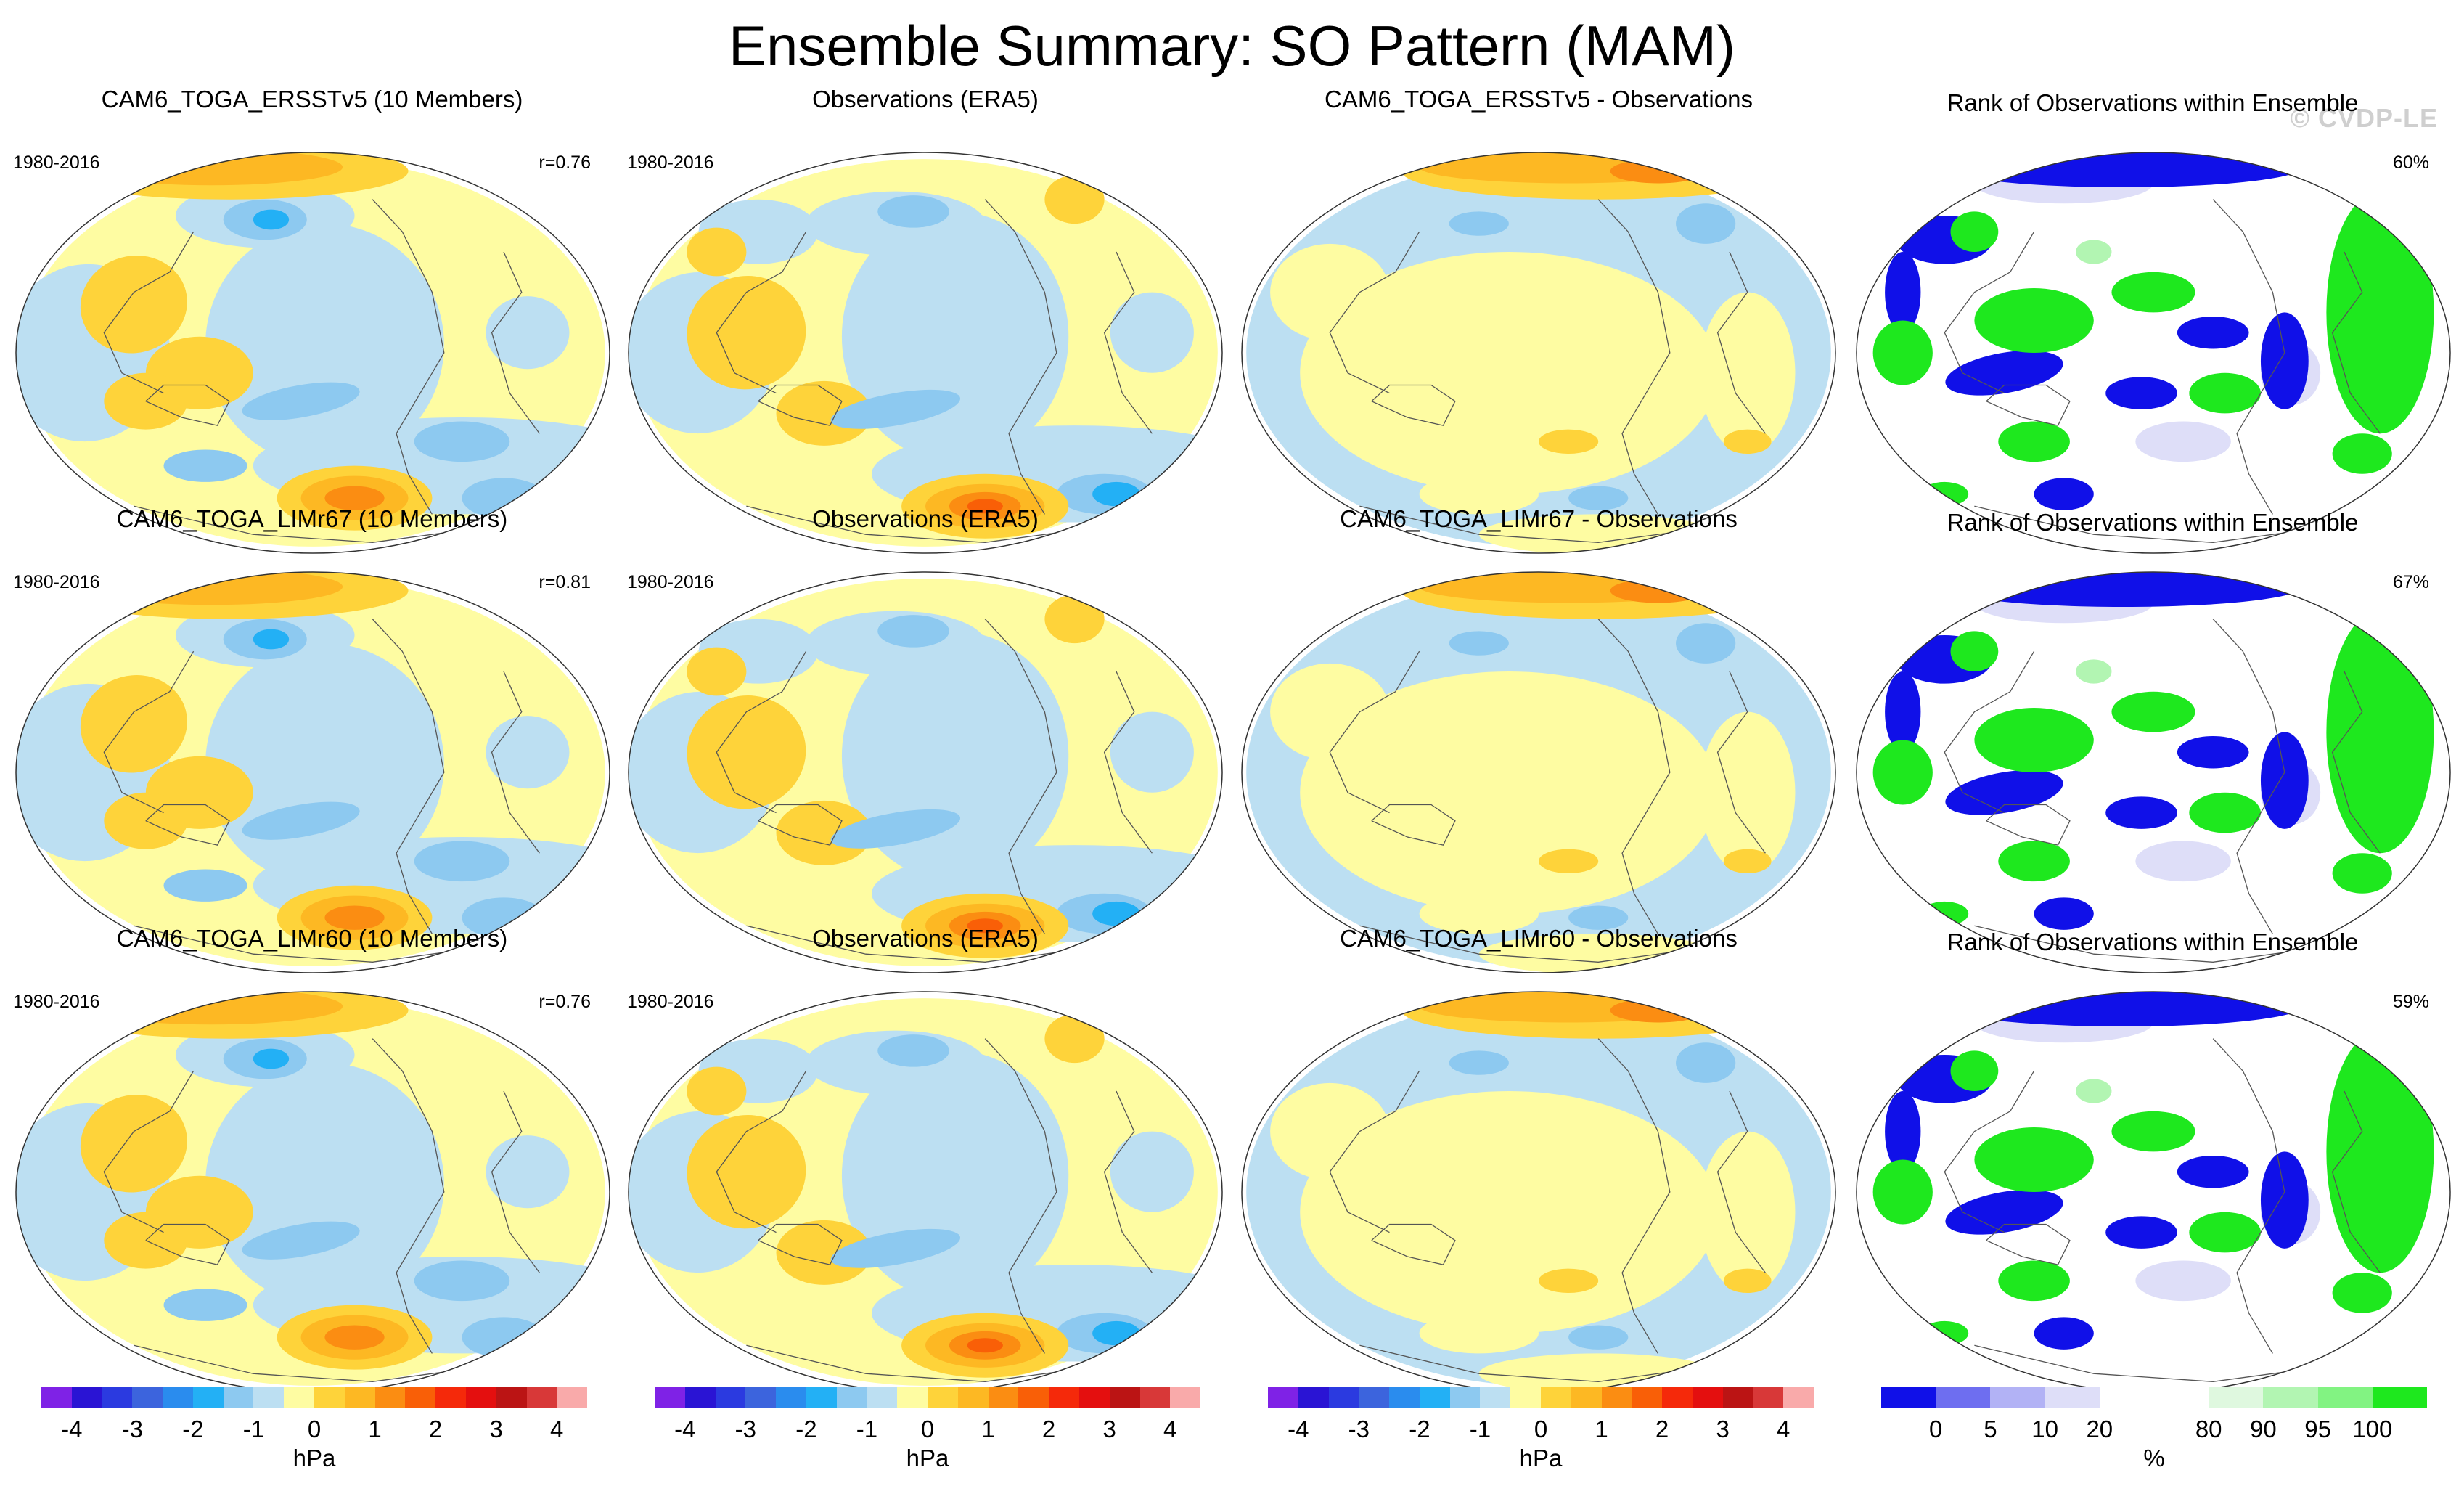  What do you see at coordinates (1539, 518) in the screenshot?
I see `diff-panel-title: CAM6_TOGA_LIMr67 - Observations` at bounding box center [1539, 518].